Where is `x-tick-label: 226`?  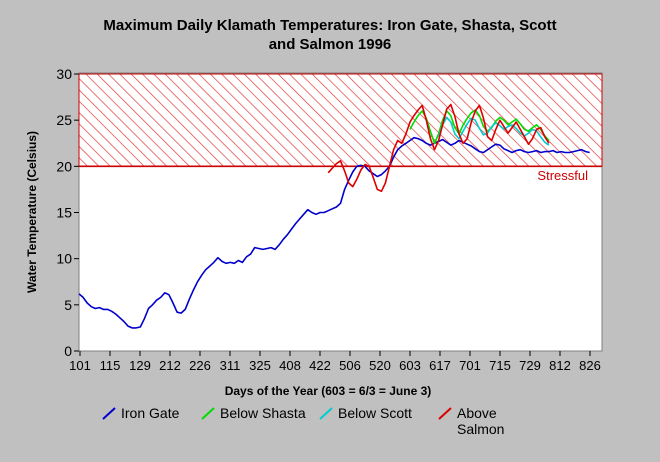 x-tick-label: 226 is located at coordinates (200, 365).